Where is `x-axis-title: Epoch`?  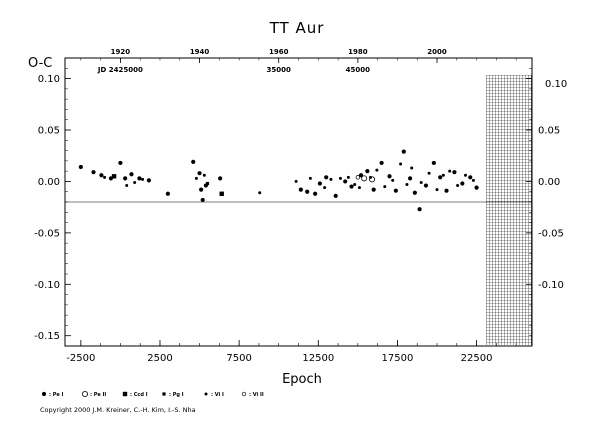 x-axis-title: Epoch is located at coordinates (302, 379).